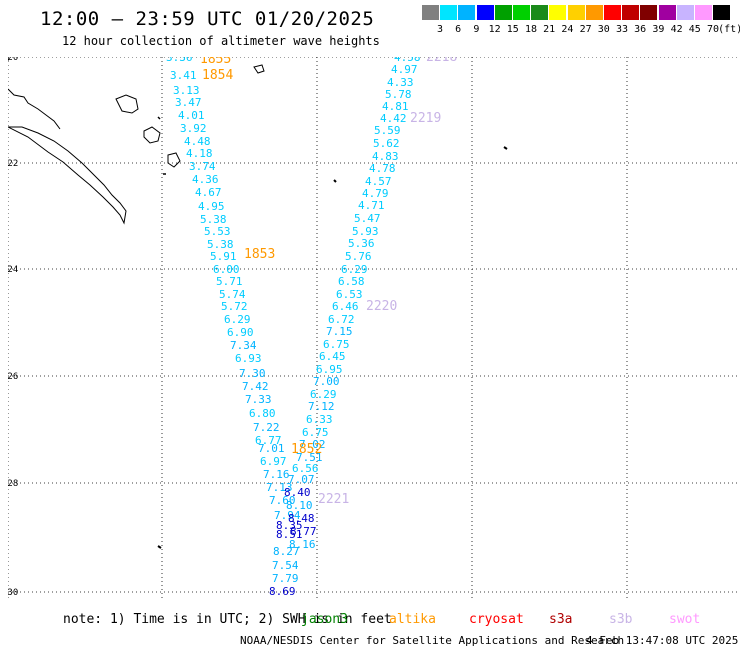 This screenshot has height=650, width=740. I want to click on wave-height-label: 7.01, so click(271, 448).